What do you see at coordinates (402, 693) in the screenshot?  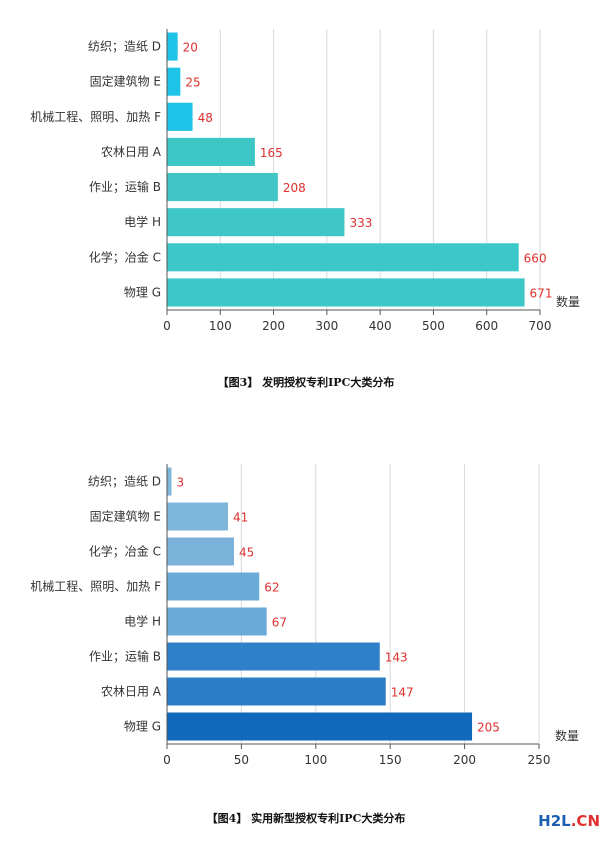 I see `value-label: 147` at bounding box center [402, 693].